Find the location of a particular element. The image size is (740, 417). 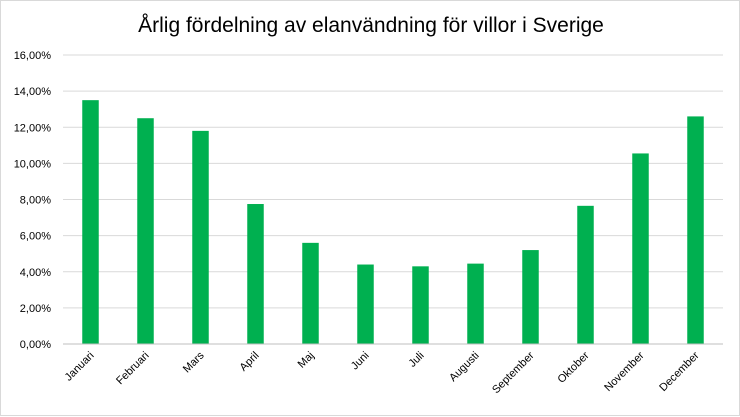

y-tick-label: 4,00% is located at coordinates (35, 273).